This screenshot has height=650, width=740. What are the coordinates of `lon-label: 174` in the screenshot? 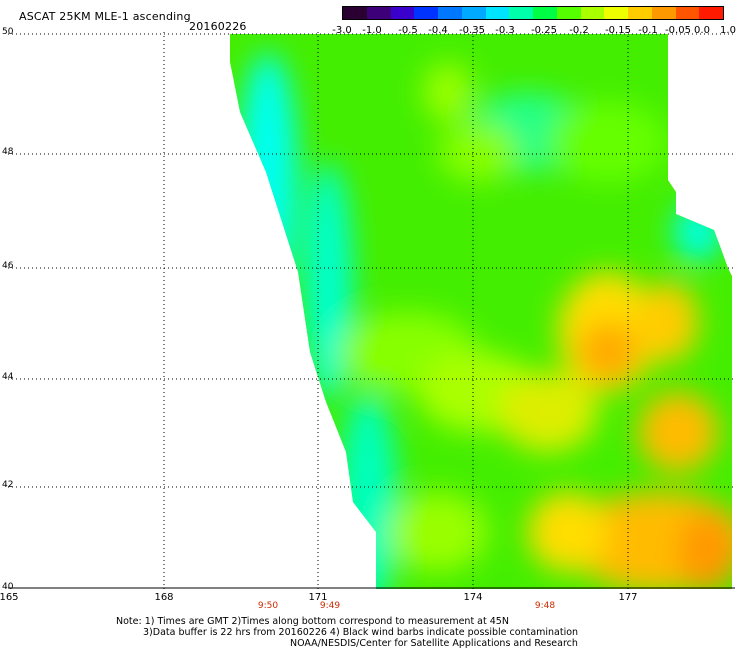 It's located at (473, 597).